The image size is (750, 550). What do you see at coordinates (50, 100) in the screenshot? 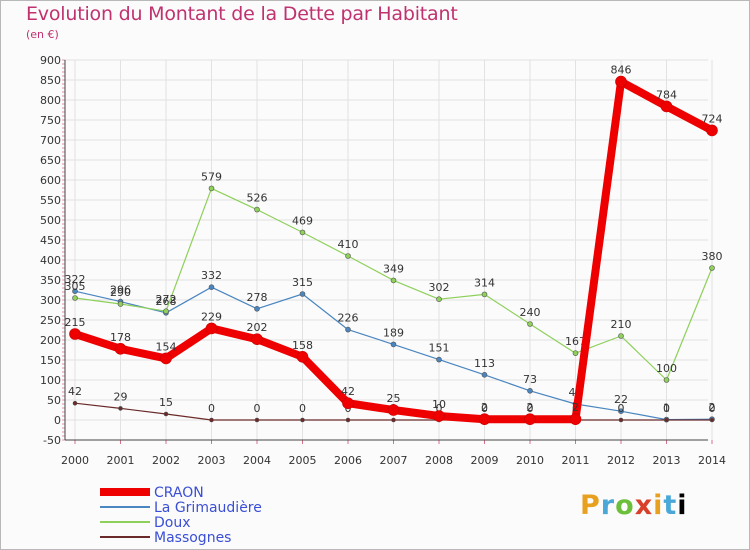
I see `y-tick-label: 800` at bounding box center [50, 100].